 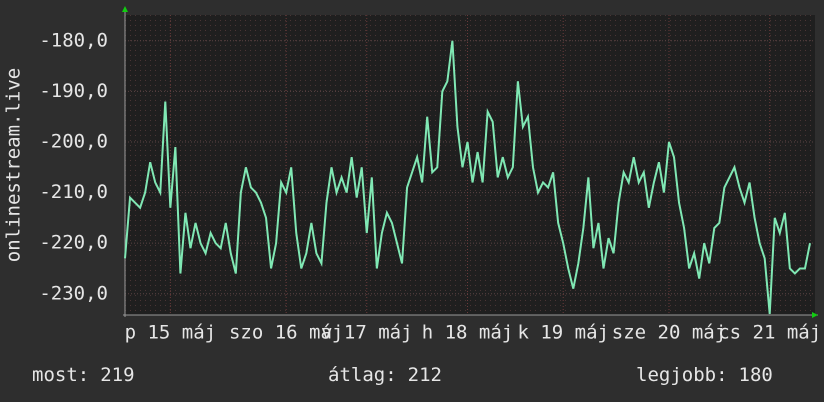 I want to click on stat: most: 219, so click(x=83, y=375).